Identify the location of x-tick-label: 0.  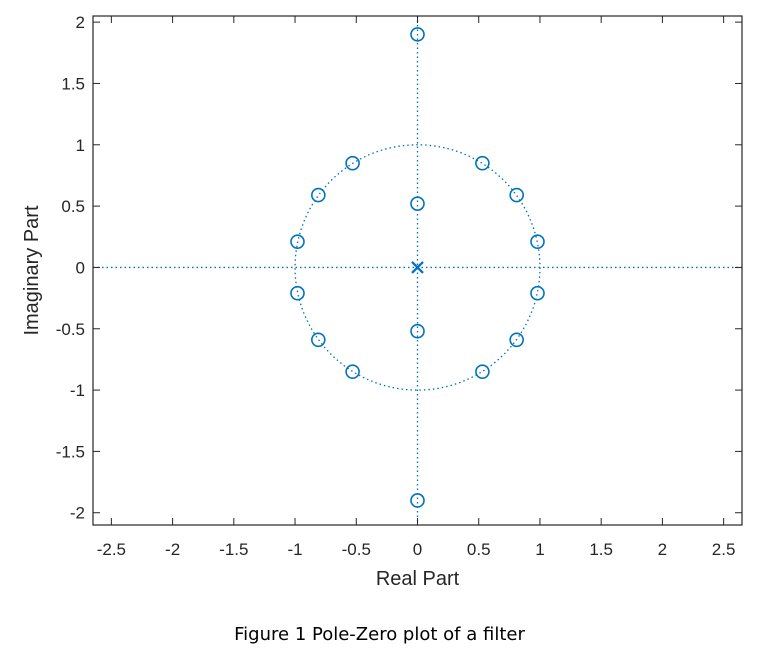
(417, 549).